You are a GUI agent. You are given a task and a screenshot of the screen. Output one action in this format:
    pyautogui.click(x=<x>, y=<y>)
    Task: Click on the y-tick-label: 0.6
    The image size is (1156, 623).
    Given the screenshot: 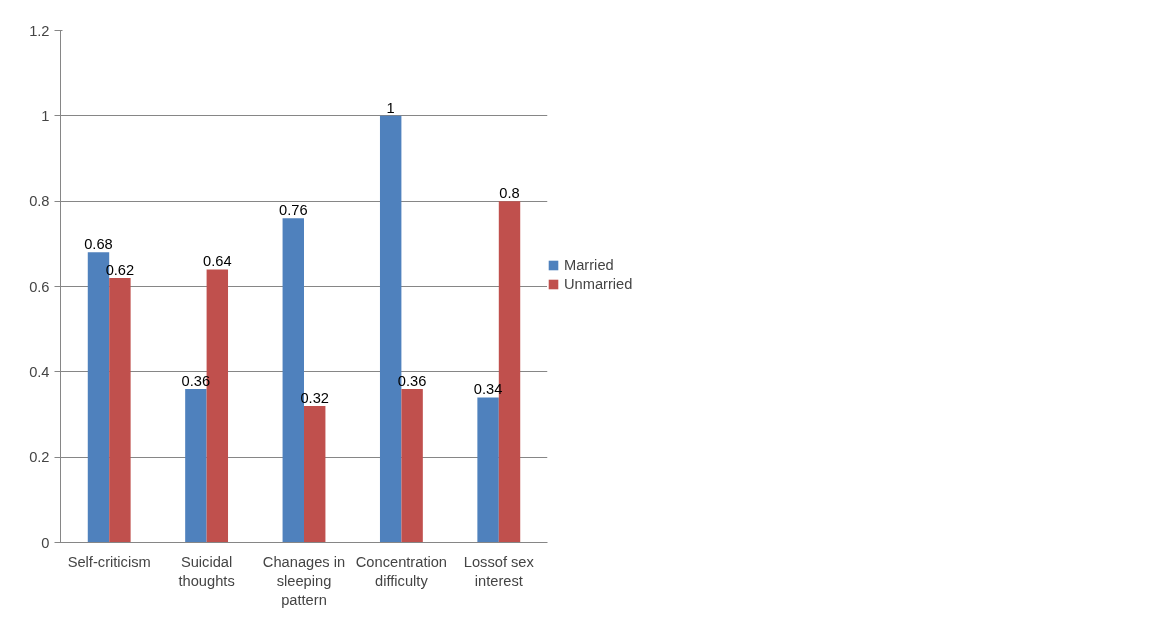 What is the action you would take?
    pyautogui.click(x=39, y=286)
    